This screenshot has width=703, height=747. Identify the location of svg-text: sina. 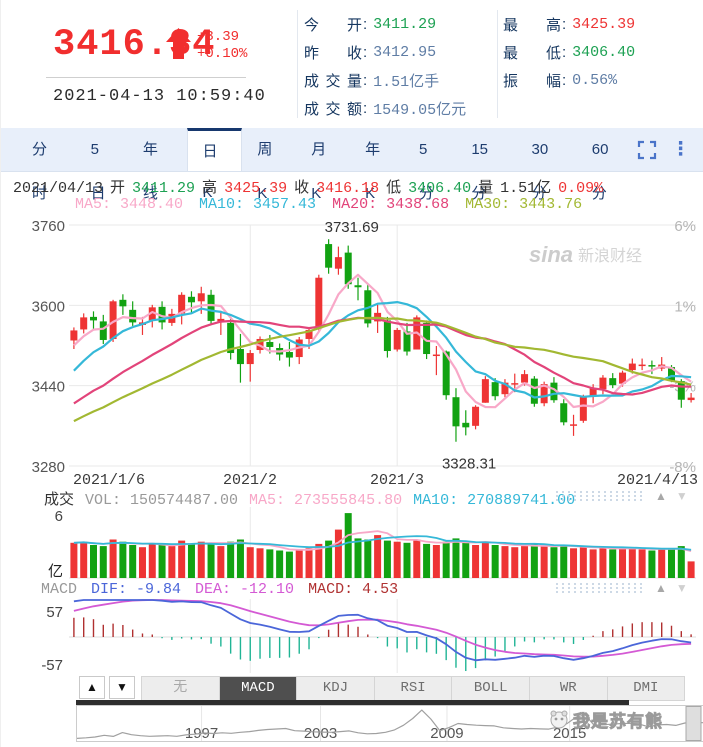
(551, 254).